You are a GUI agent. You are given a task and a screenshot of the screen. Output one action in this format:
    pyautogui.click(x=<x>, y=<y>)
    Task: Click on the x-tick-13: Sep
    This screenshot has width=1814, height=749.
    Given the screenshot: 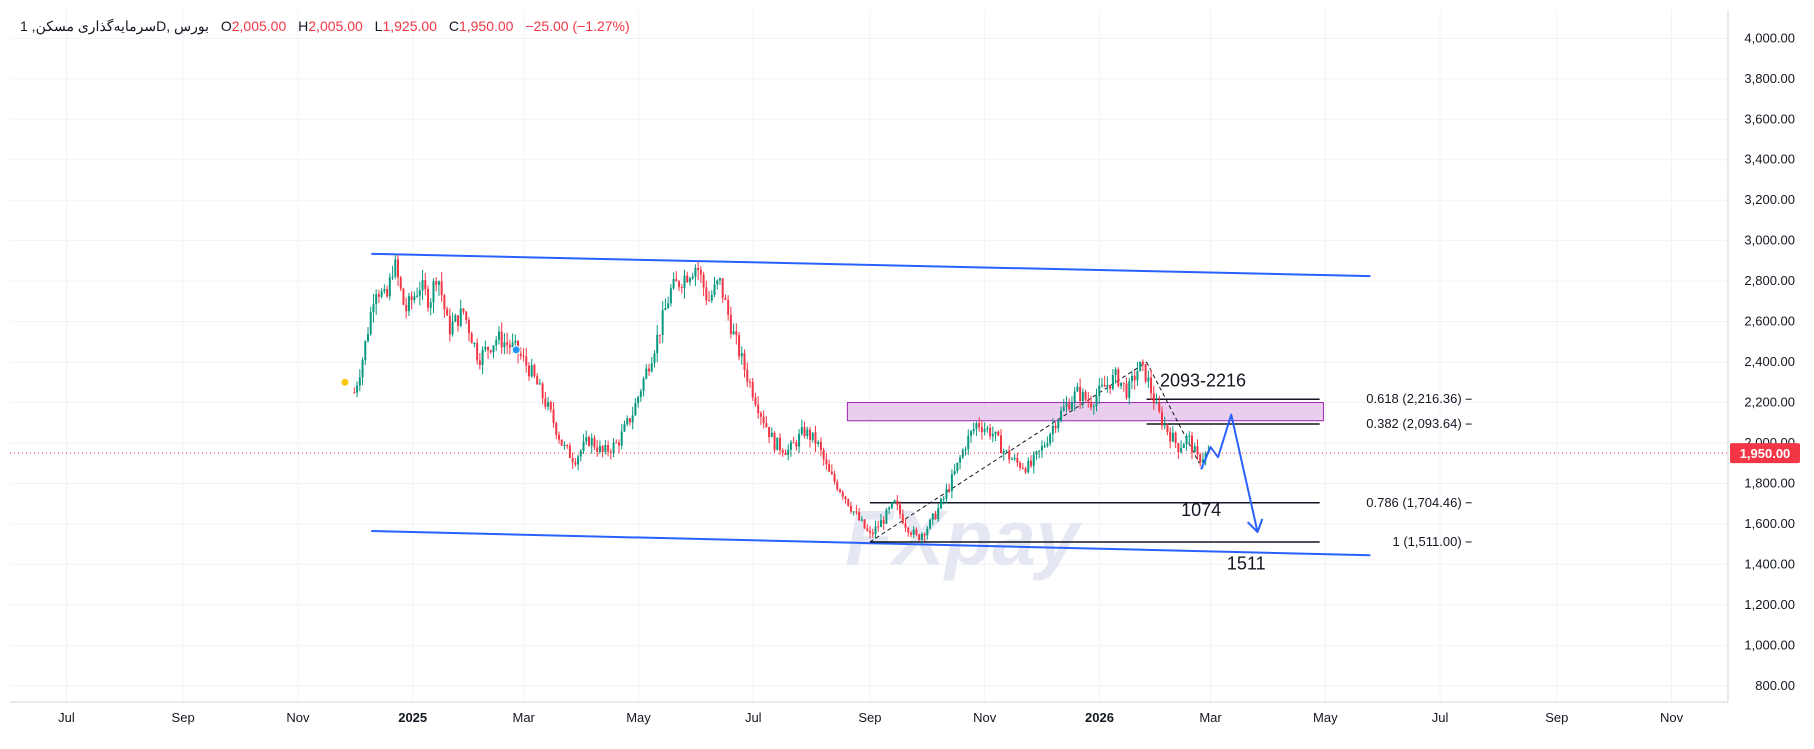 What is the action you would take?
    pyautogui.click(x=1556, y=717)
    